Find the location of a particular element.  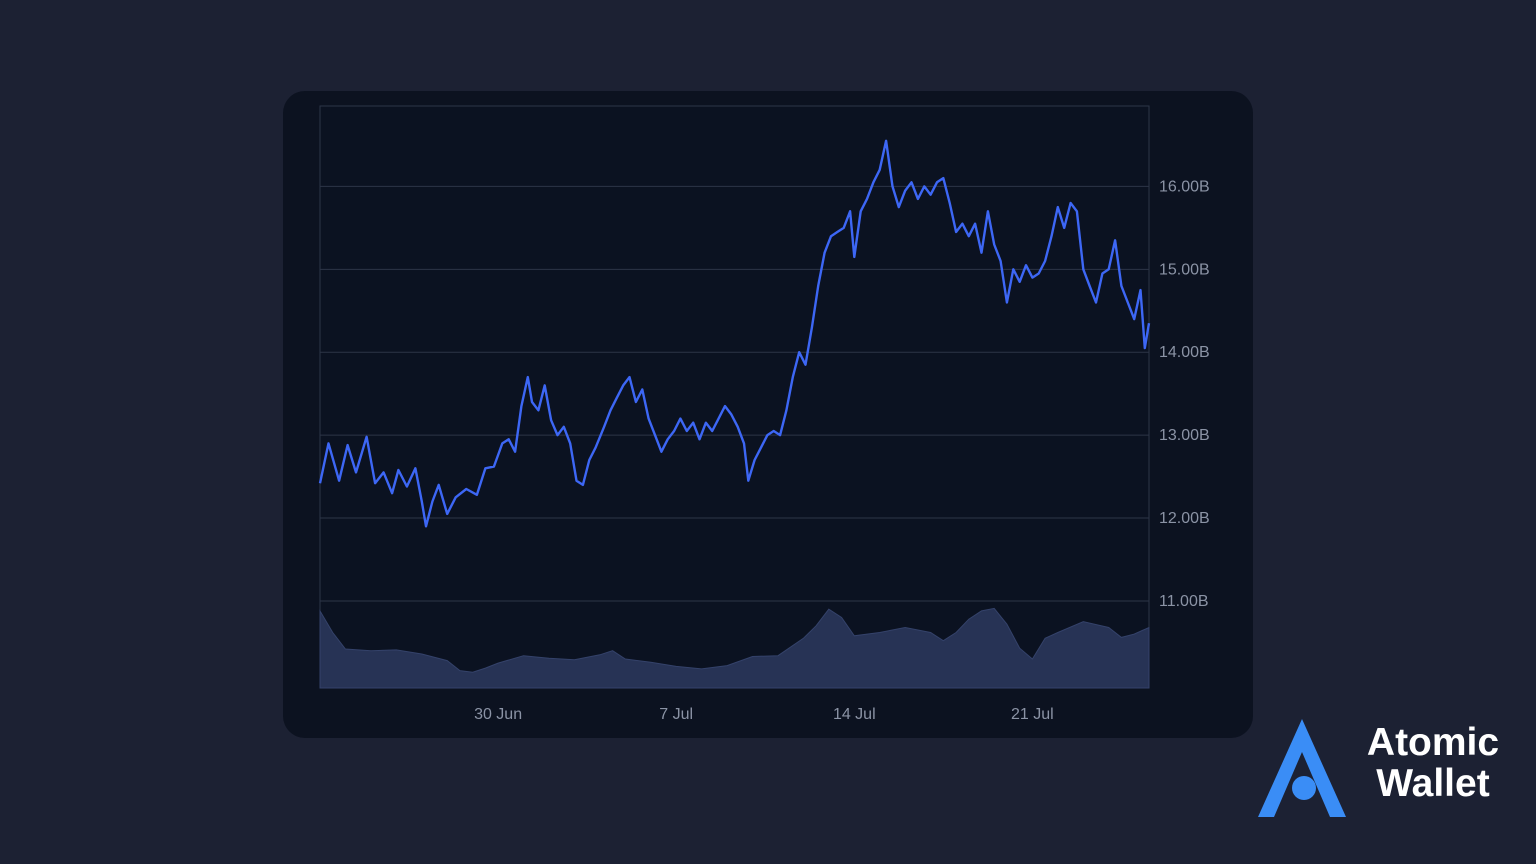

y-tick-label: 11.00B is located at coordinates (1184, 601).